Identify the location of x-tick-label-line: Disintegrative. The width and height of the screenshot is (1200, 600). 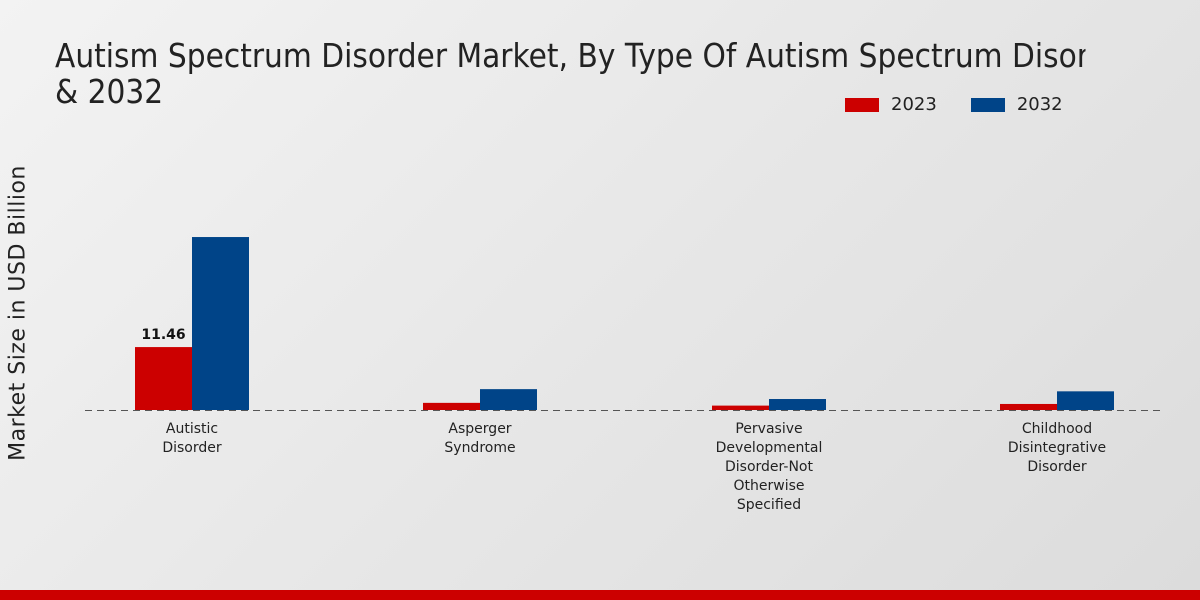
(1057, 448).